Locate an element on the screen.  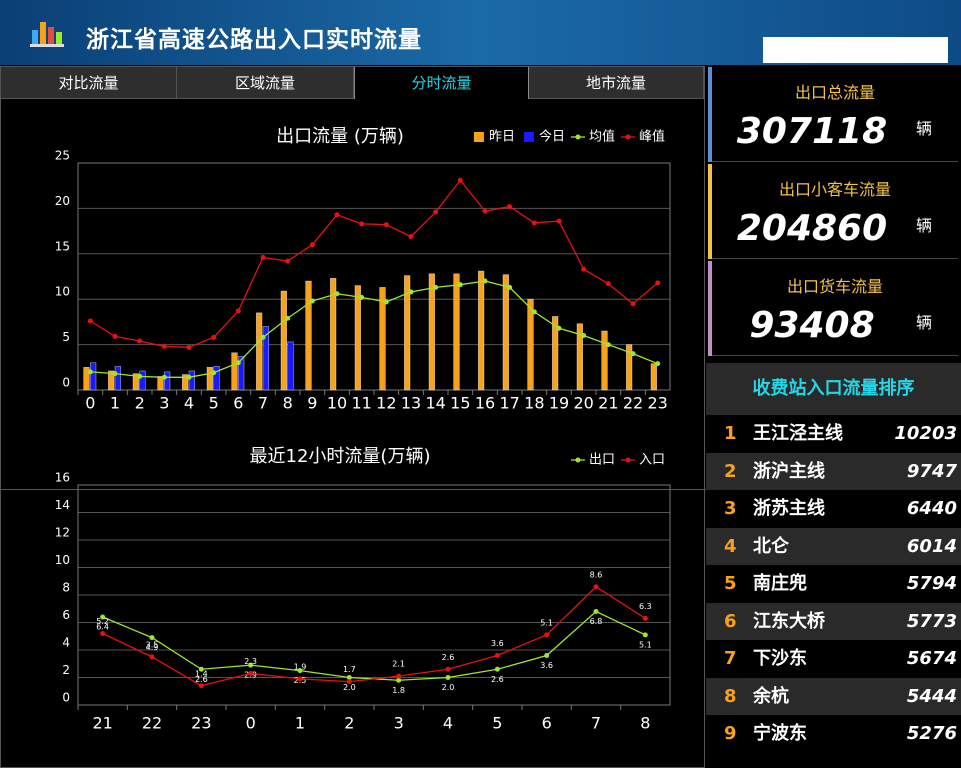
ranking-value: 5444 is located at coordinates (931, 696).